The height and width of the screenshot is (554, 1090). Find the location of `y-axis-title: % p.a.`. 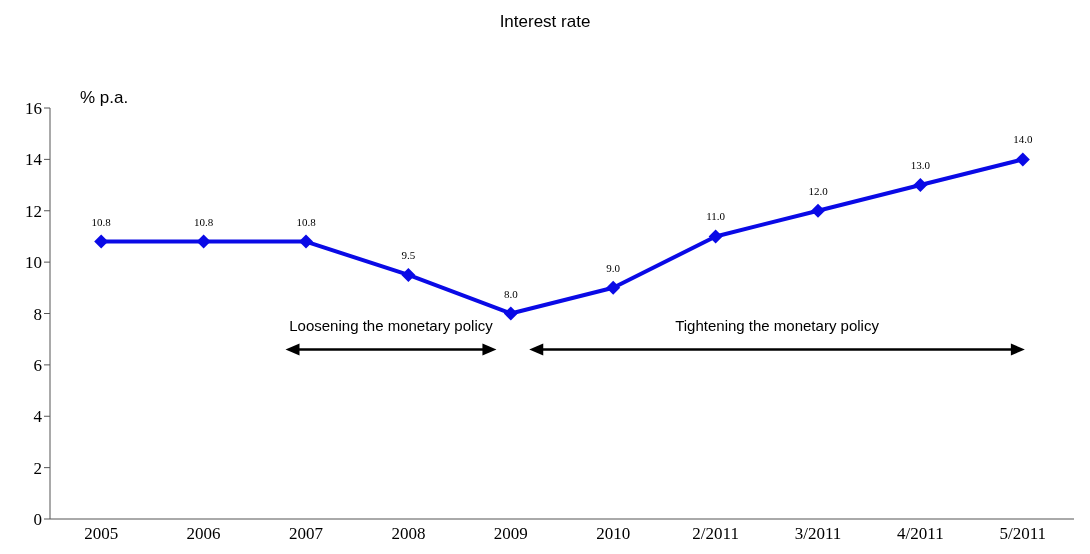

y-axis-title: % p.a. is located at coordinates (104, 98).